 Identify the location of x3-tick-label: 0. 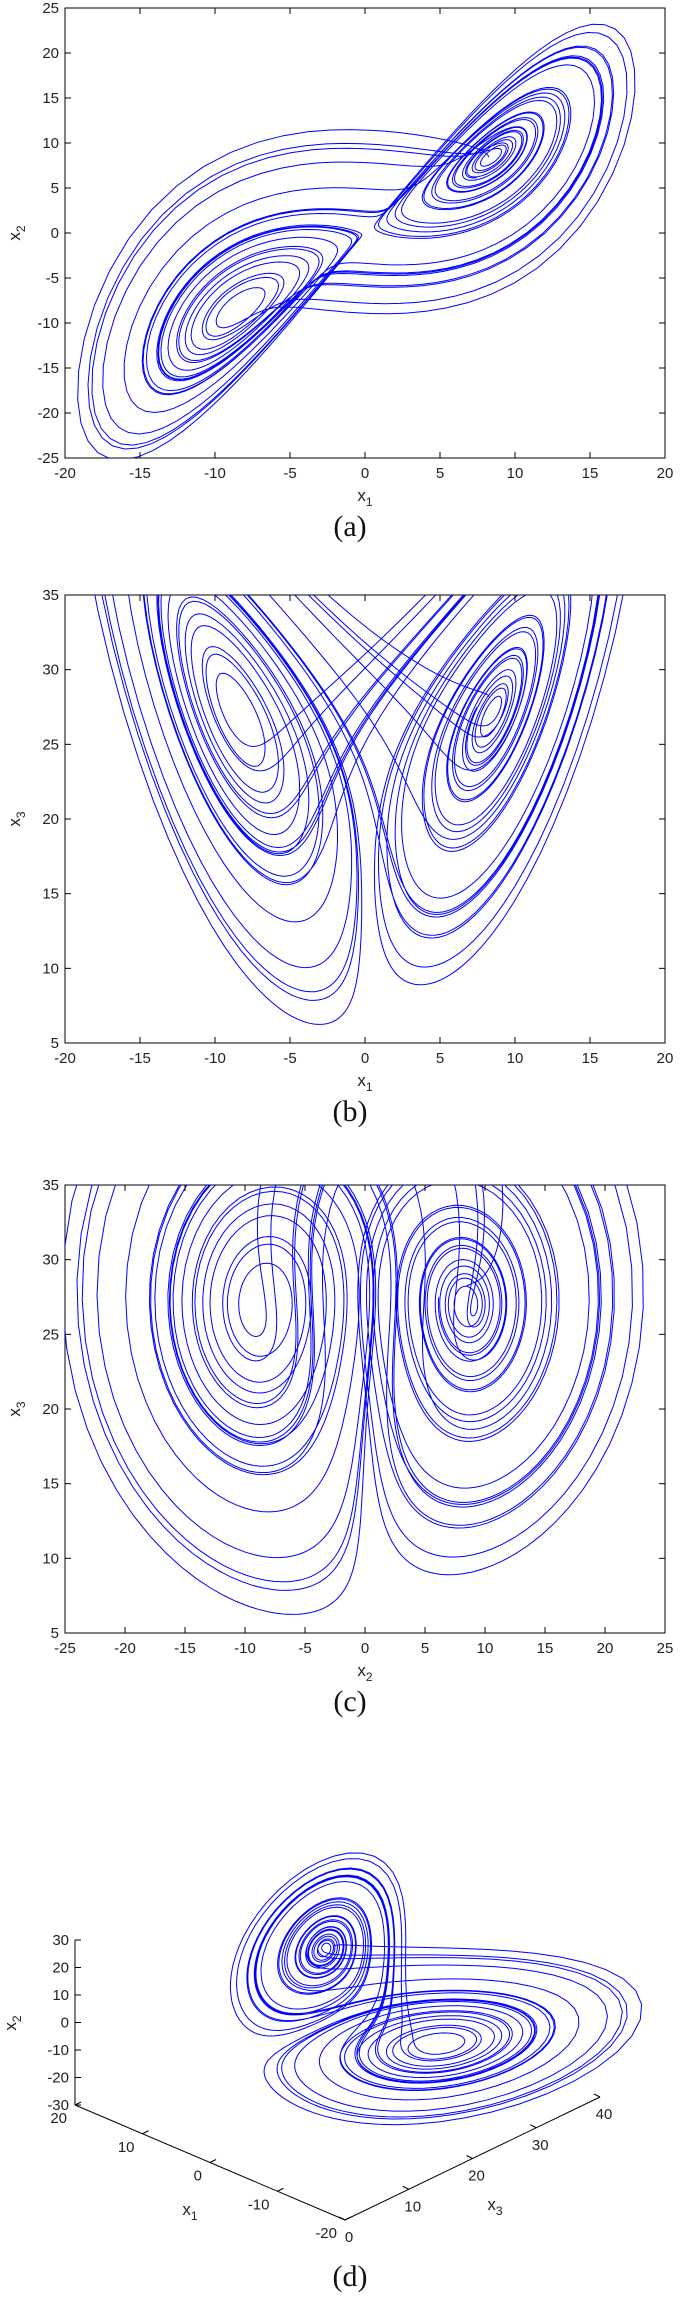
(349, 2237).